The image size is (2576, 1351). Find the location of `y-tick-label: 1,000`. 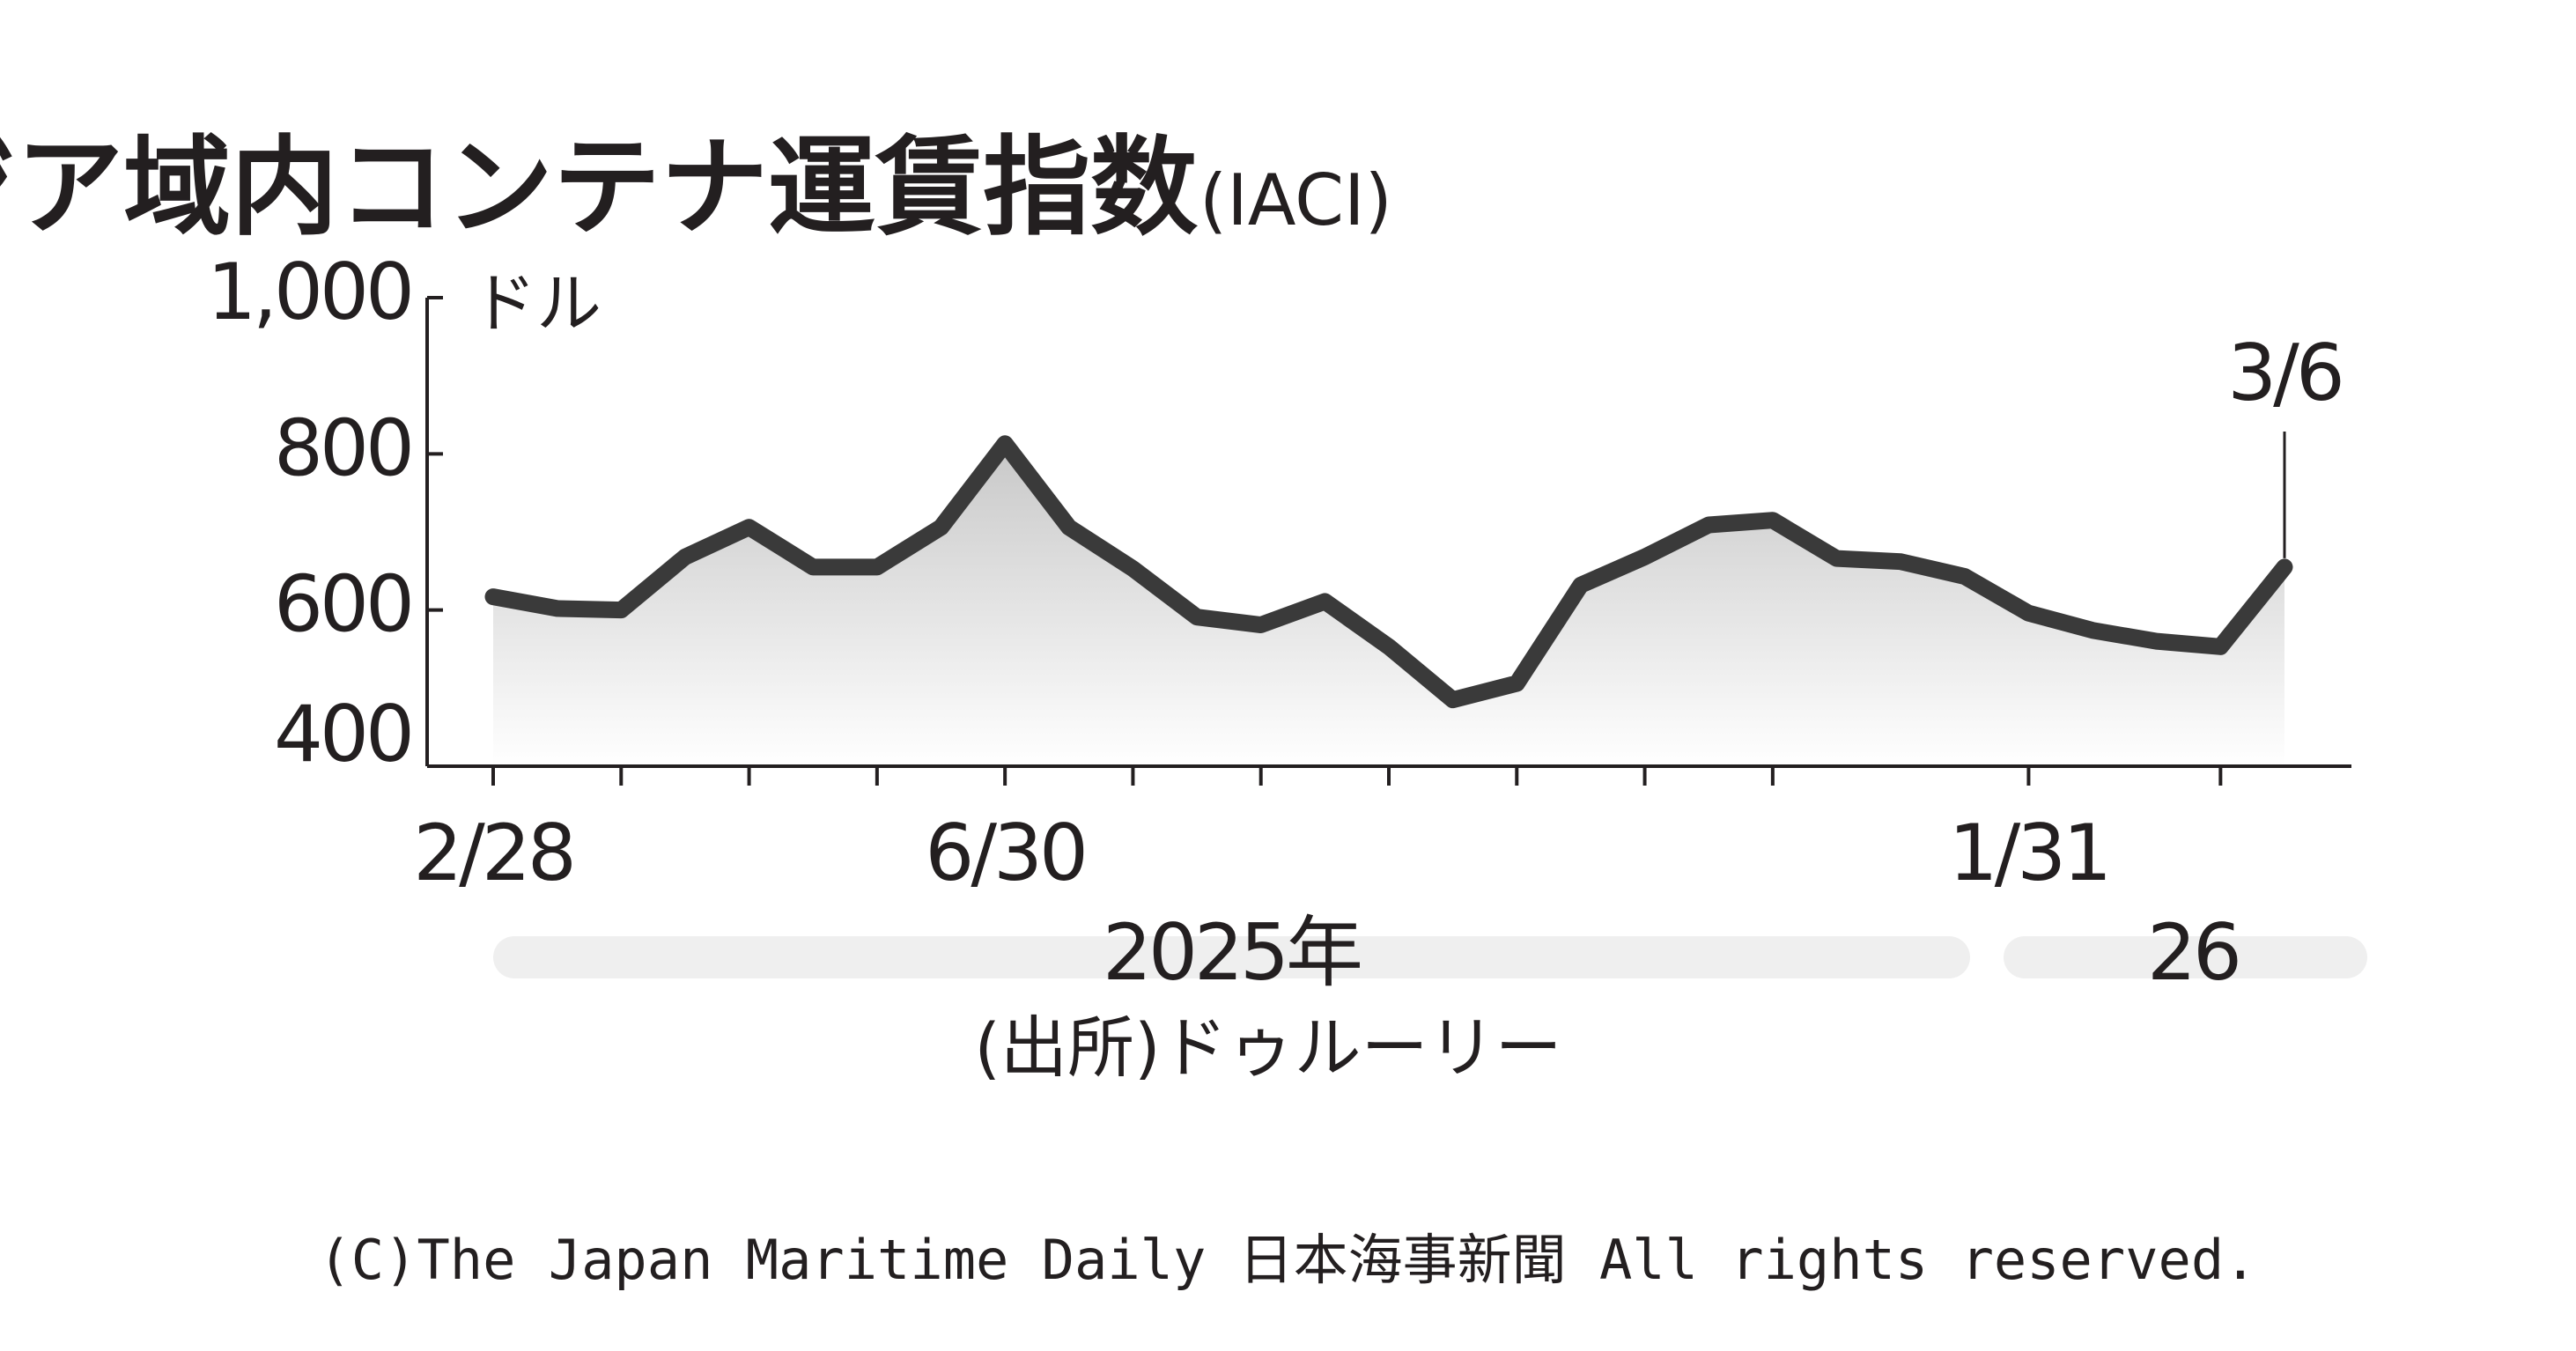

y-tick-label: 1,000 is located at coordinates (309, 292).